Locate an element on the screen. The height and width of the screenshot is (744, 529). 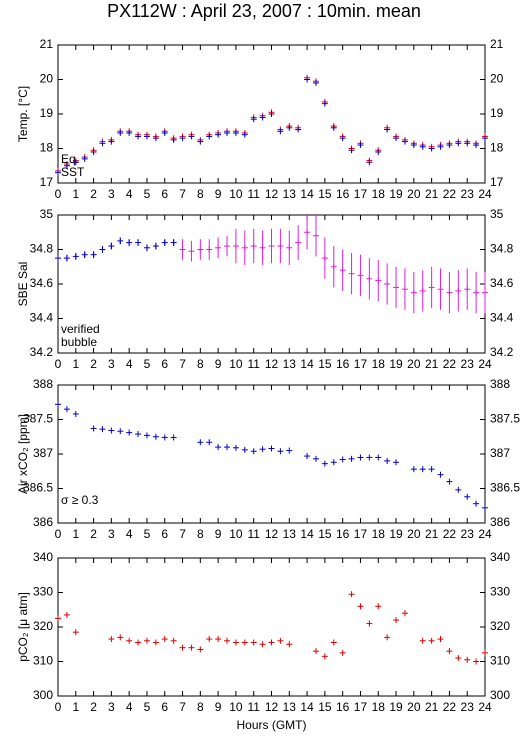
legend-label: SST is located at coordinates (73, 172).